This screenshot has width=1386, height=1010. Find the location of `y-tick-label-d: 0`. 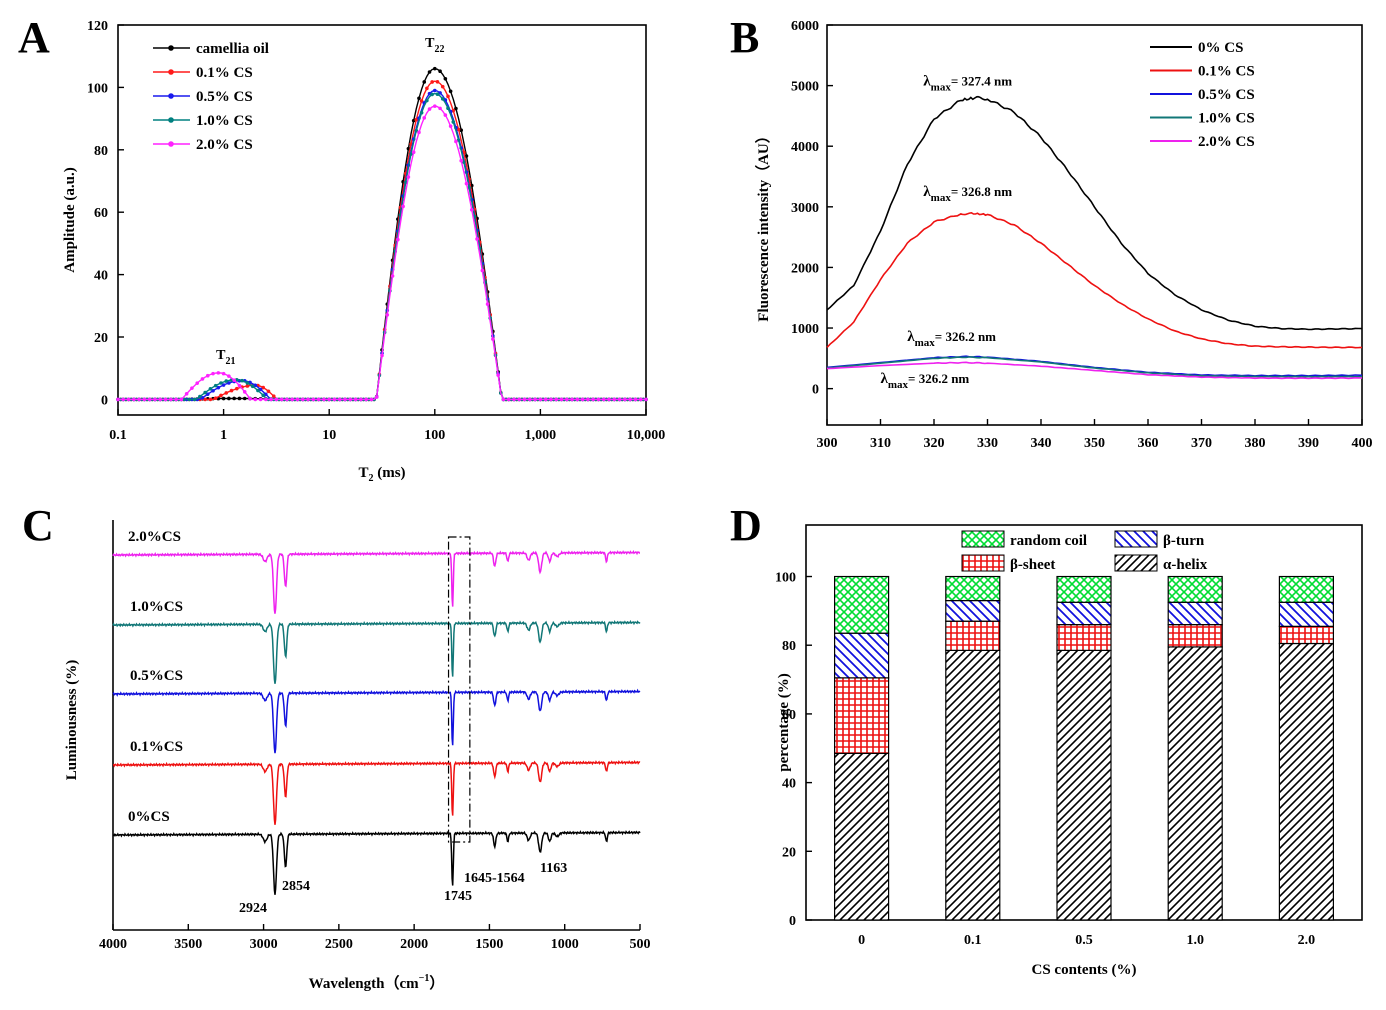

y-tick-label-d: 0 is located at coordinates (792, 921).